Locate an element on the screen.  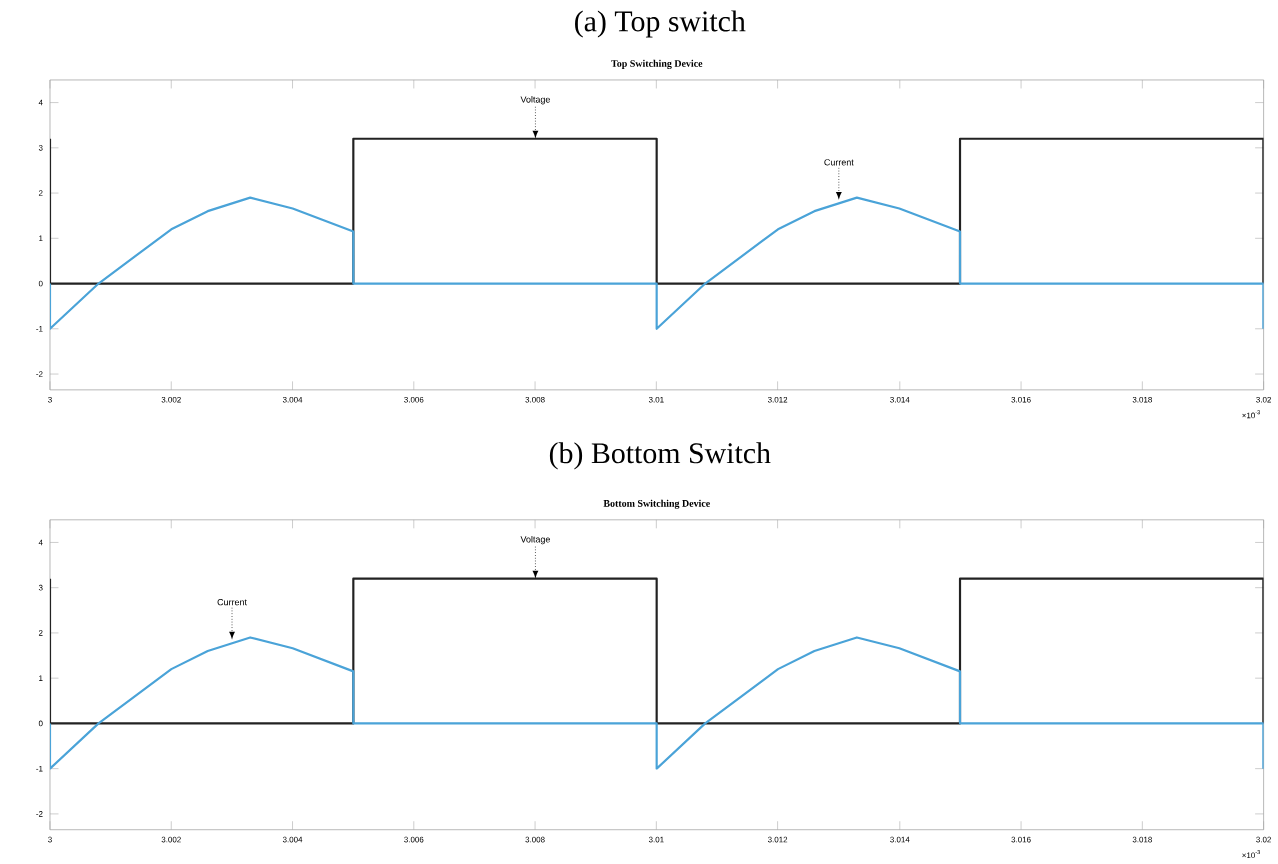
chart-subtitle: (a) Top switch is located at coordinates (660, 24).